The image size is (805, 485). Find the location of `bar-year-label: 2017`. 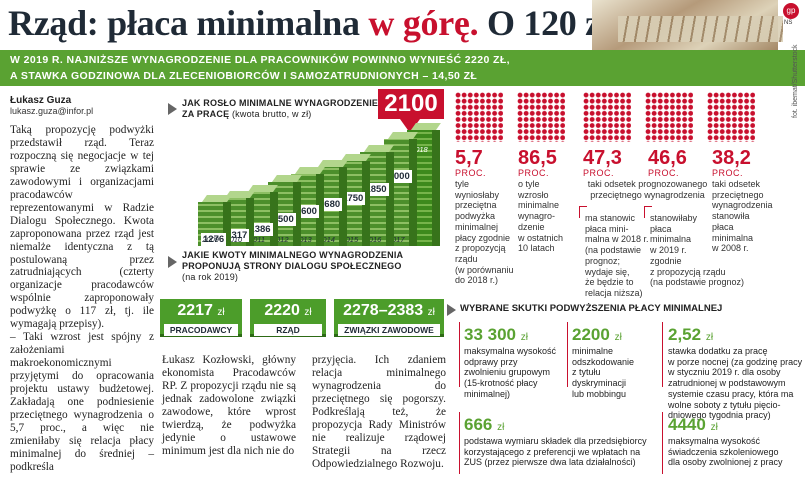

bar-year-label: 2017 is located at coordinates (396, 239).